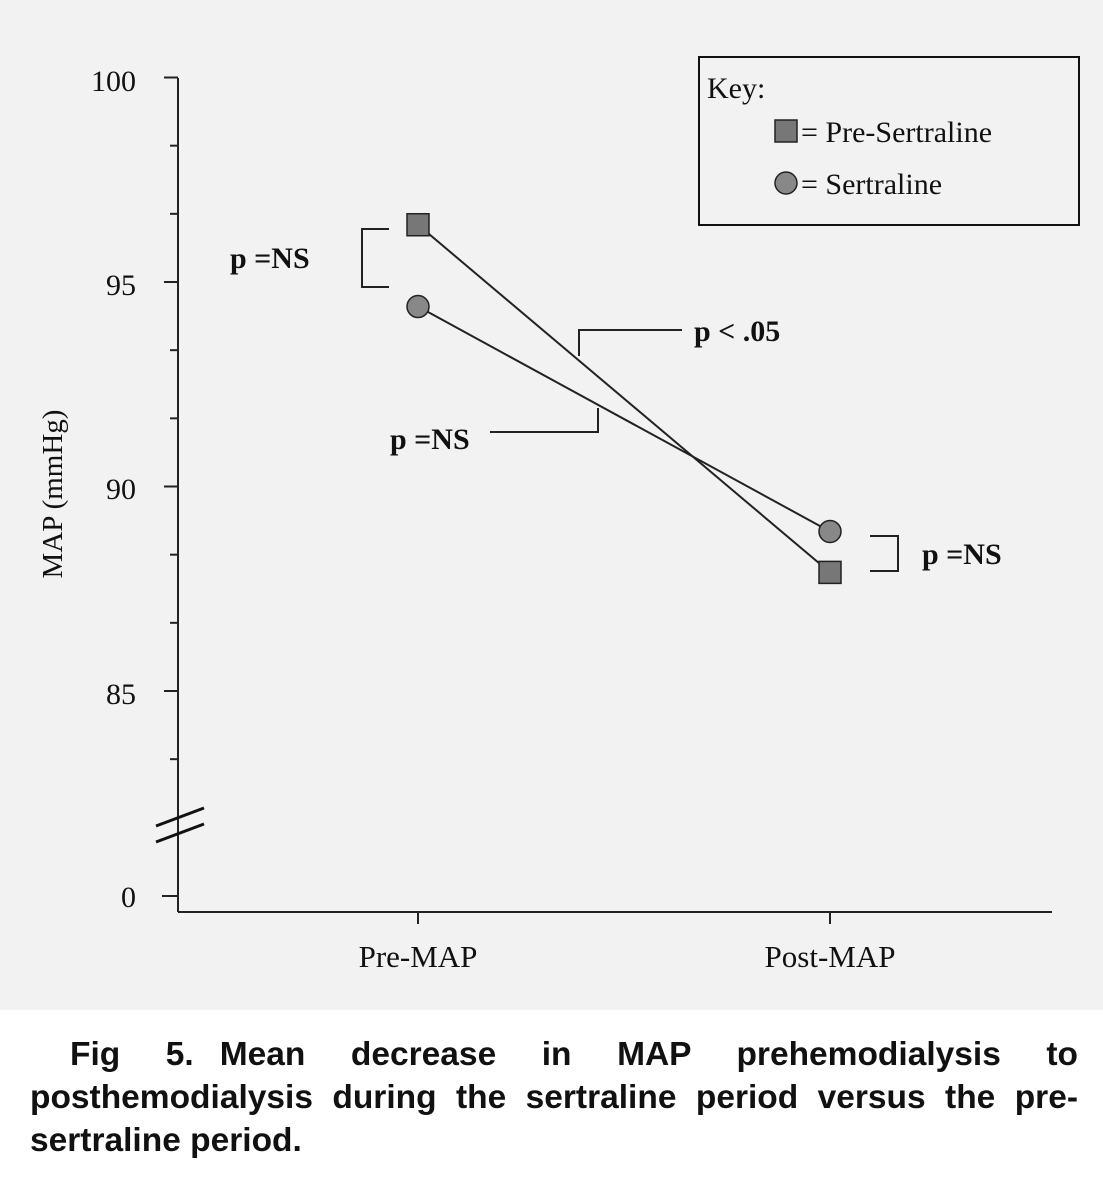 The image size is (1103, 1200). Describe the element at coordinates (871, 184) in the screenshot. I see `legend-entry: = Sertraline` at that location.